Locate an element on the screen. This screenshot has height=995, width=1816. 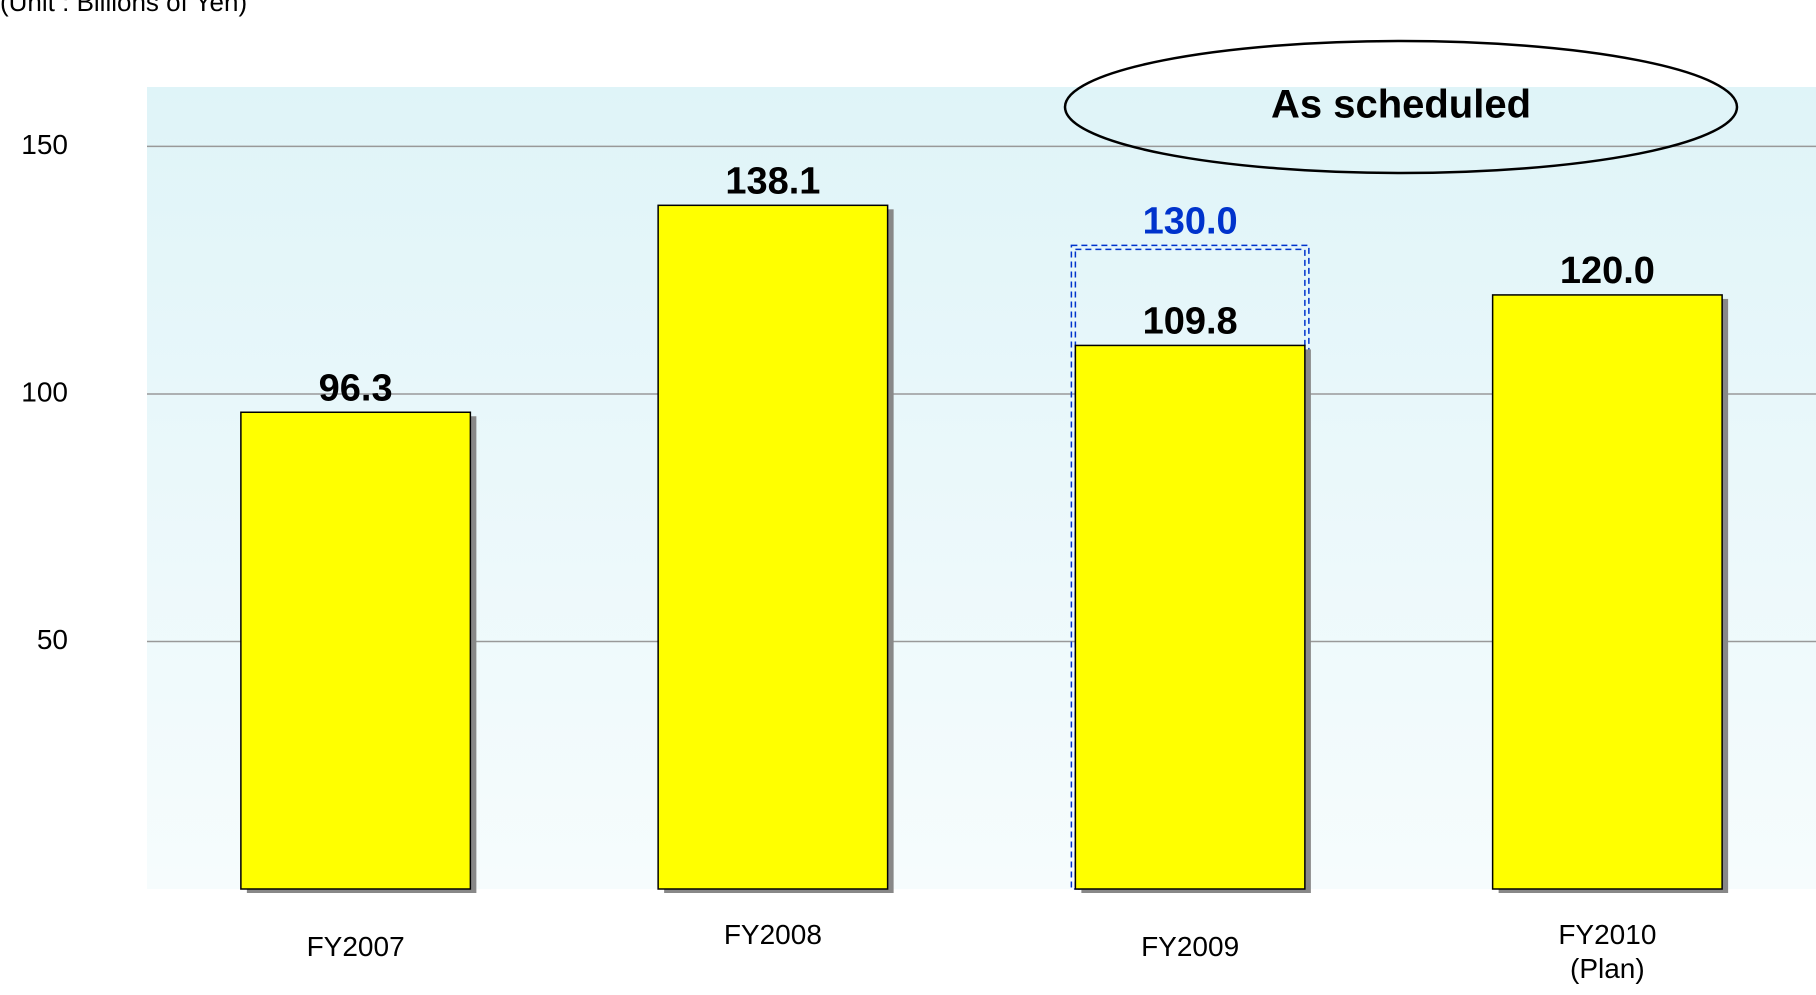
x-tick-label: FY2009 is located at coordinates (1190, 946).